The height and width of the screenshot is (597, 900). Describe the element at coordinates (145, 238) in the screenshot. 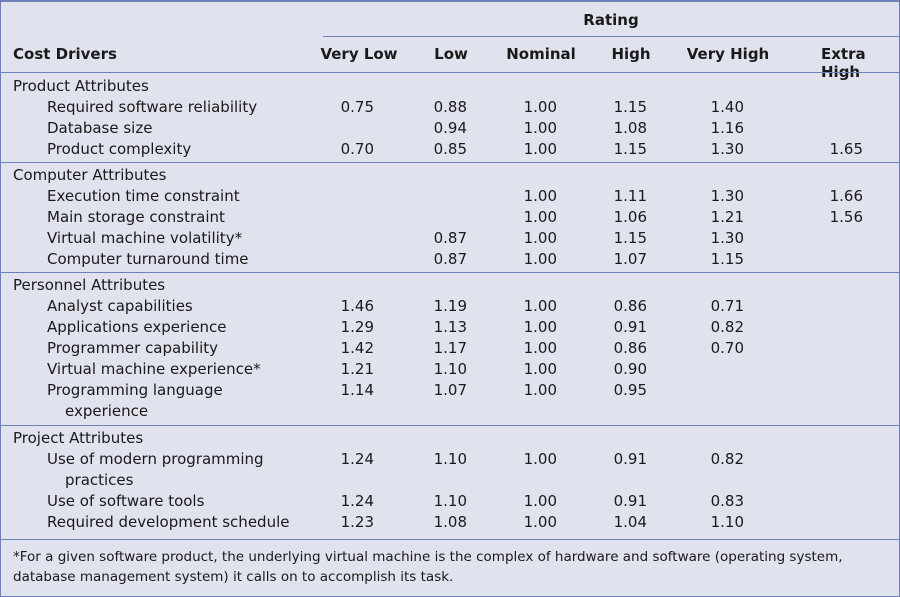

I see `cost-driver-label: Virtual machine volatility*` at that location.